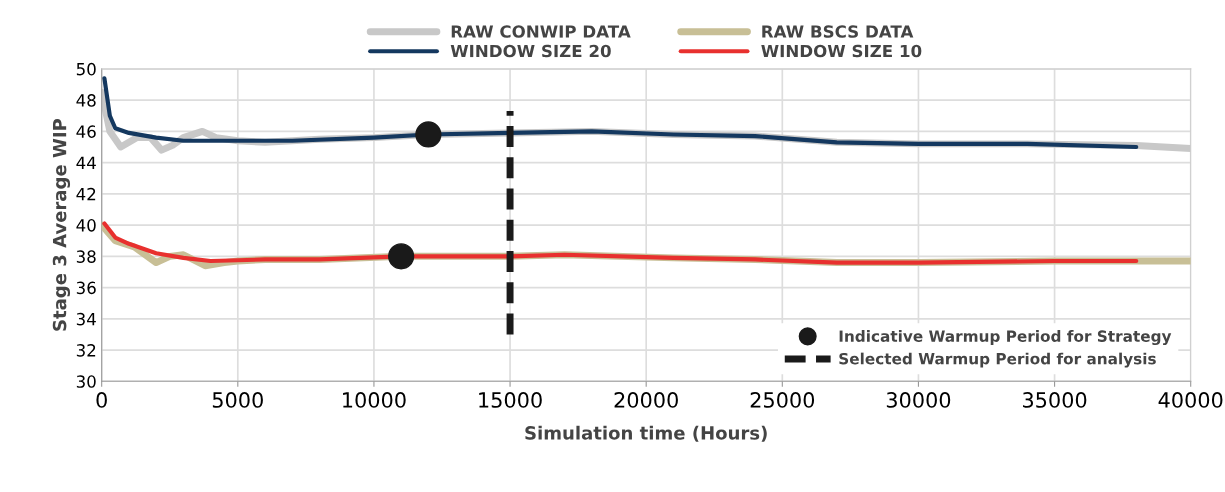  Describe the element at coordinates (86, 69) in the screenshot. I see `y-tick-label: 50` at that location.